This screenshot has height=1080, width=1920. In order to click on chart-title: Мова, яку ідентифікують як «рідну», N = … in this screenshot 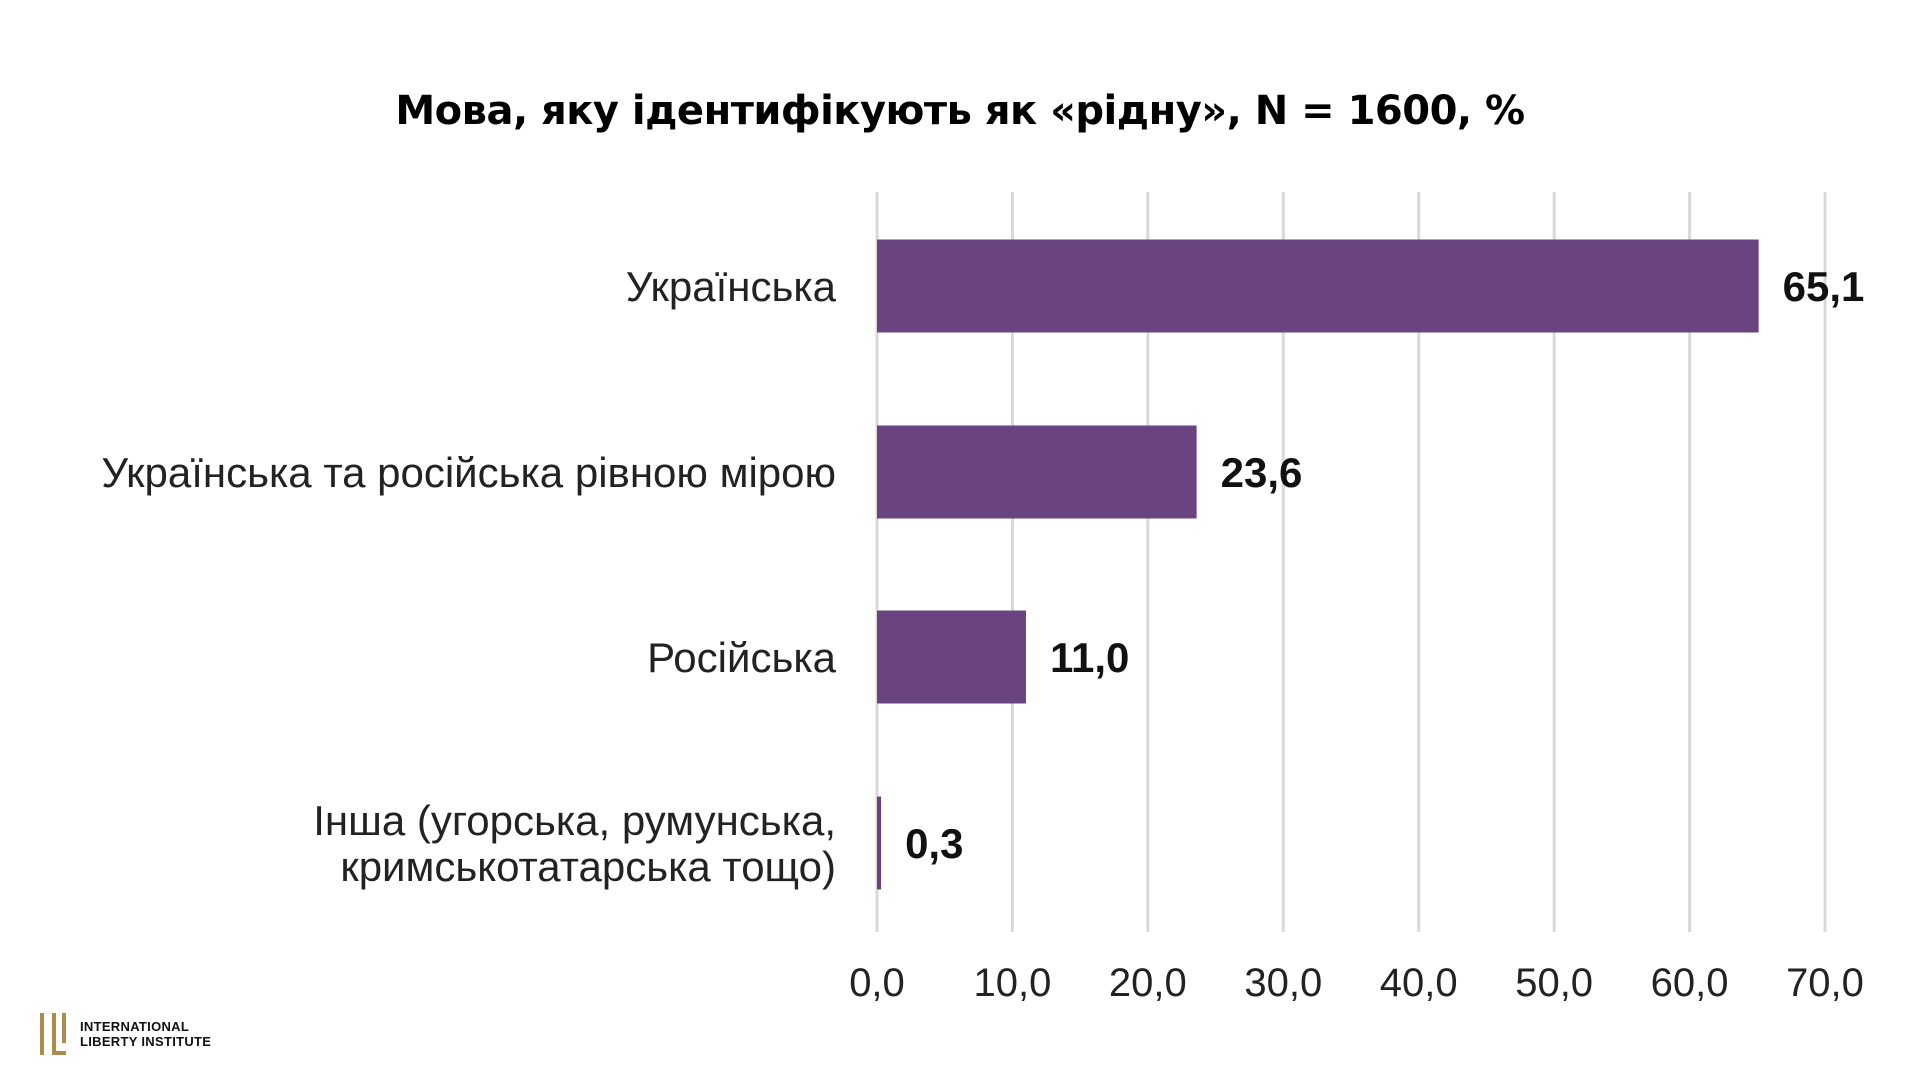, I will do `click(960, 111)`.